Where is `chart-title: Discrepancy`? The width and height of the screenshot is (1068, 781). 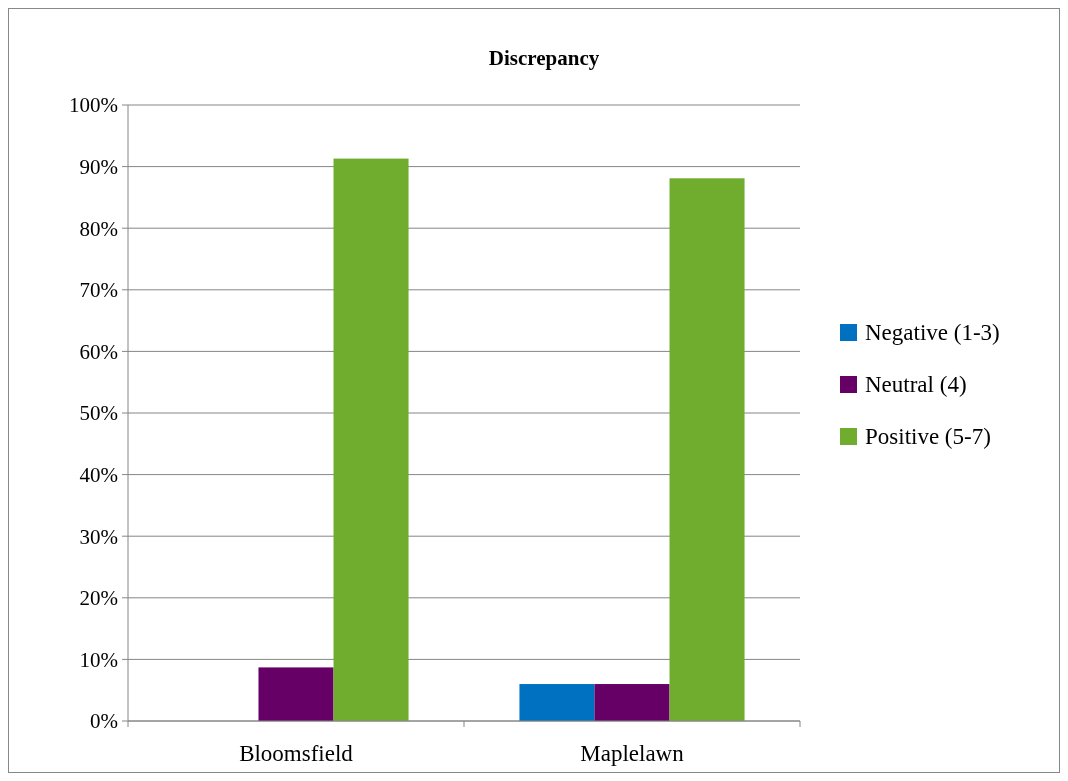
chart-title: Discrepancy is located at coordinates (544, 58).